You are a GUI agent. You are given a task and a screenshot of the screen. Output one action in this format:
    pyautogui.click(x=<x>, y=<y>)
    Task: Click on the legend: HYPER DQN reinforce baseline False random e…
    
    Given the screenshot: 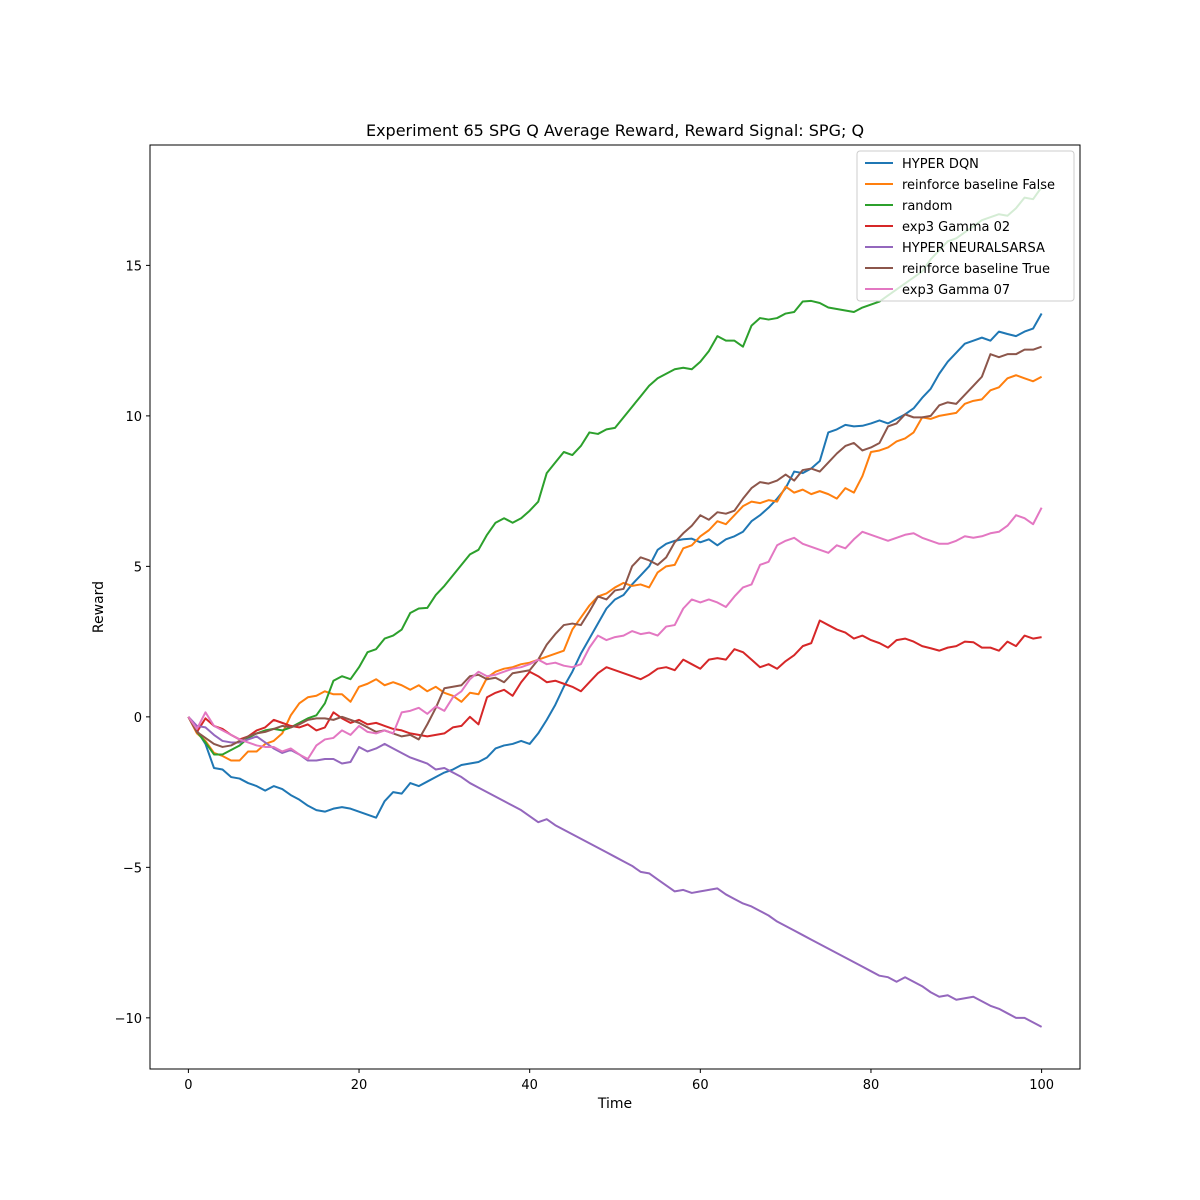 What is the action you would take?
    pyautogui.click(x=965, y=226)
    